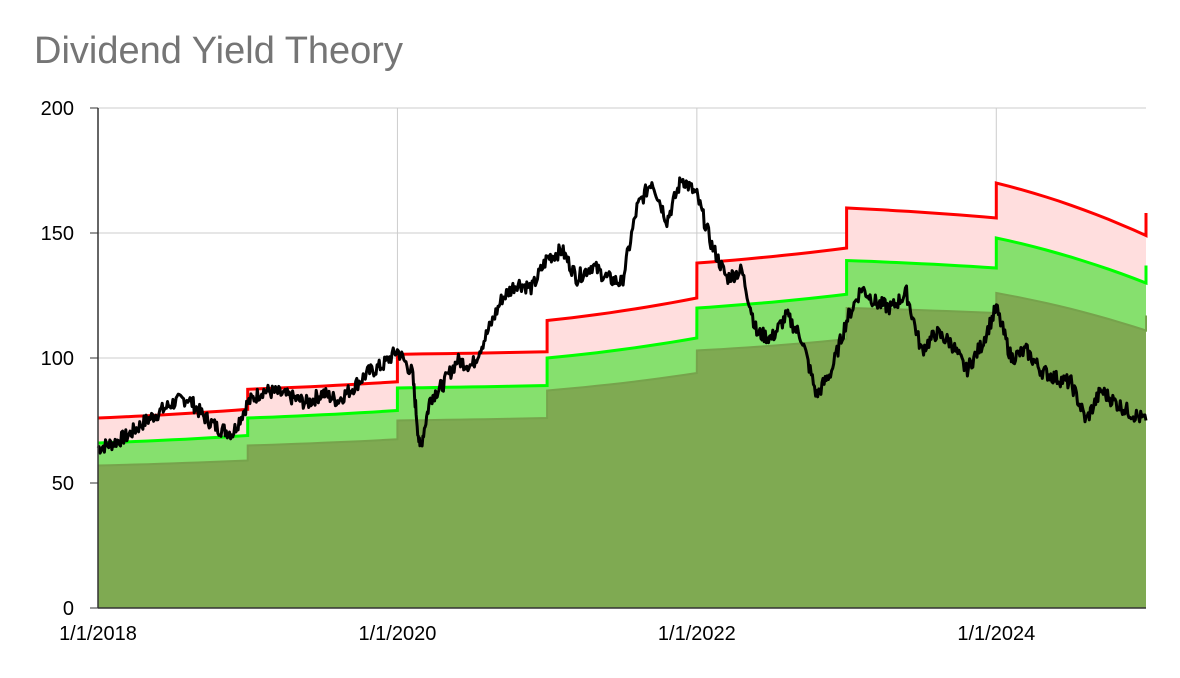 Image resolution: width=1180 pixels, height=678 pixels. What do you see at coordinates (57, 234) in the screenshot?
I see `y-tick-label: 150` at bounding box center [57, 234].